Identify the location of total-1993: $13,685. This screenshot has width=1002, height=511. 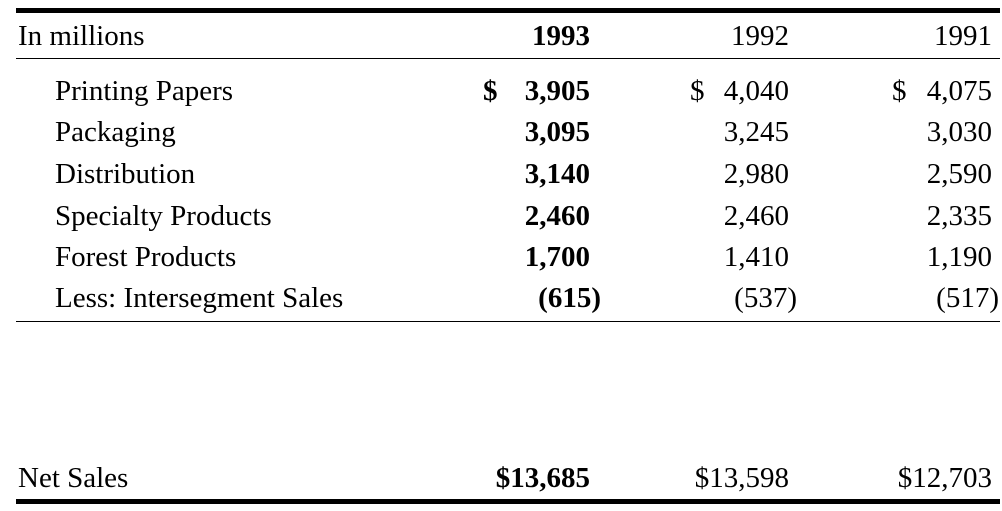
(542, 478).